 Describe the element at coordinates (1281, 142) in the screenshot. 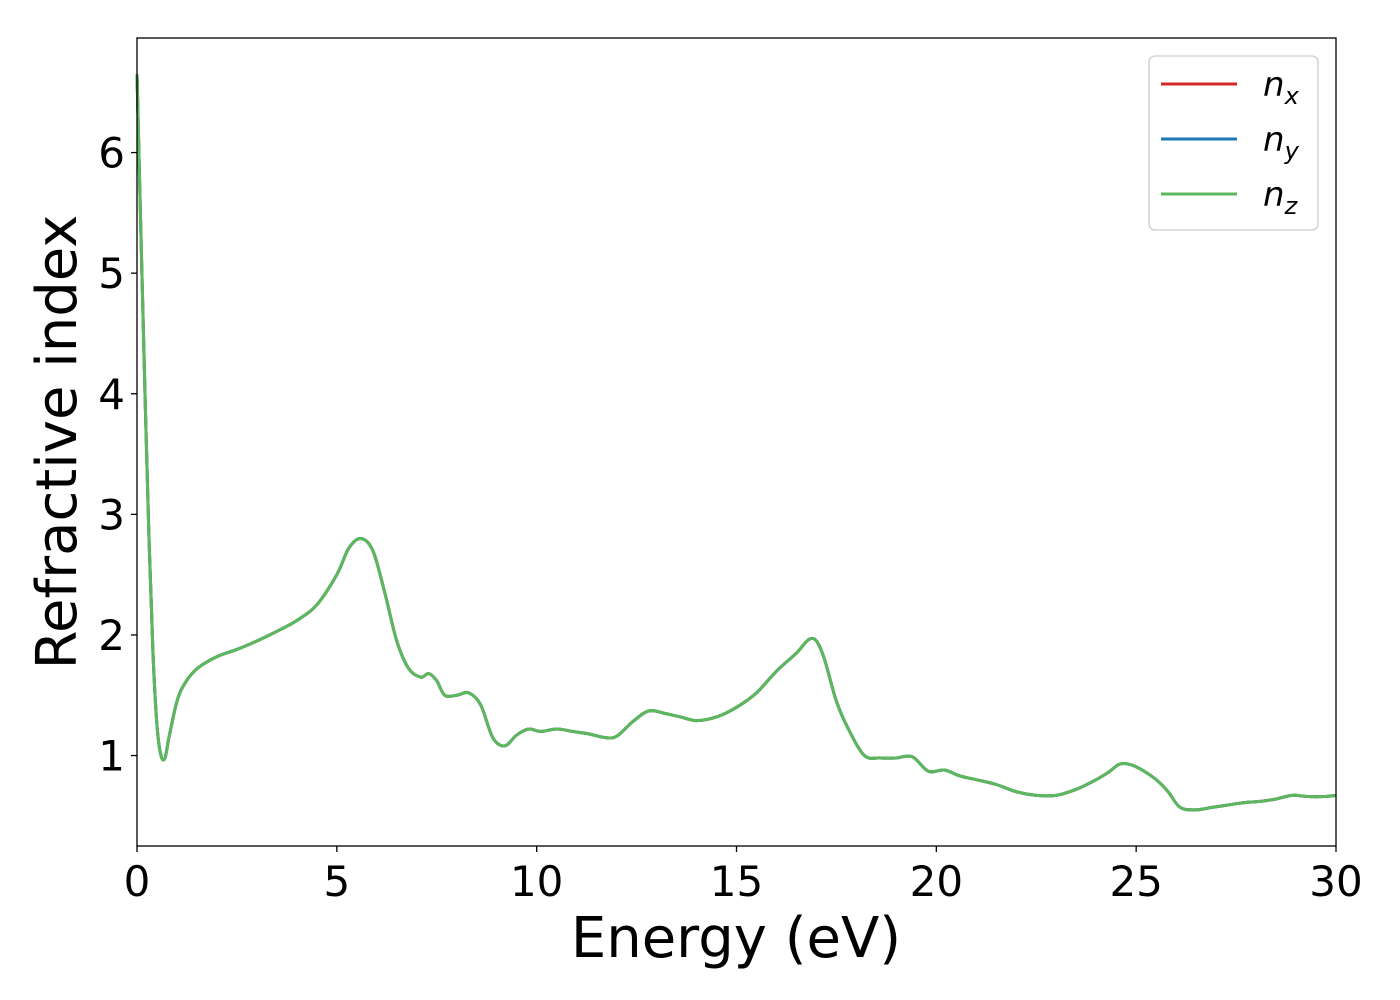

I see `legend-label-y: ny` at that location.